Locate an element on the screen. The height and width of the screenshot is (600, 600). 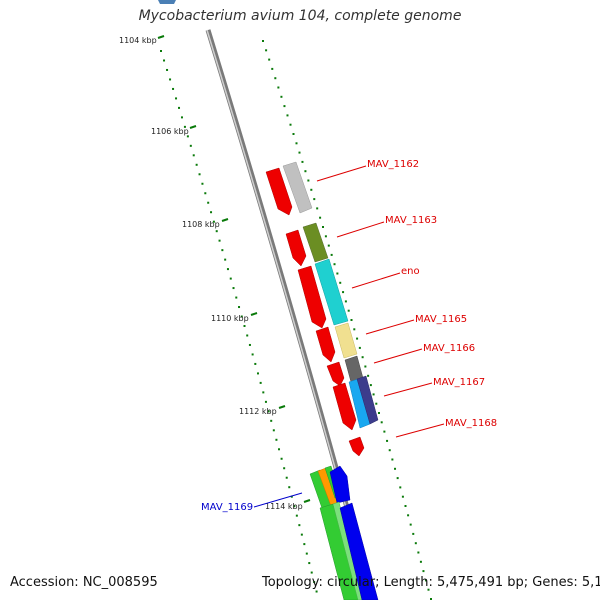
lower-gene-cluster is located at coordinates (344, 532).